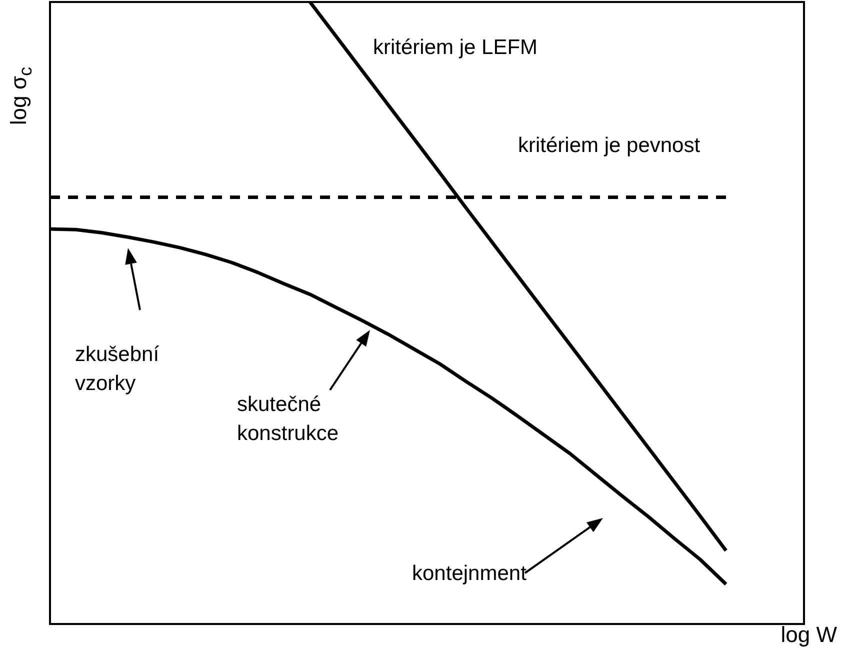  What do you see at coordinates (117, 369) in the screenshot?
I see `annotation: zkušební vzorky` at bounding box center [117, 369].